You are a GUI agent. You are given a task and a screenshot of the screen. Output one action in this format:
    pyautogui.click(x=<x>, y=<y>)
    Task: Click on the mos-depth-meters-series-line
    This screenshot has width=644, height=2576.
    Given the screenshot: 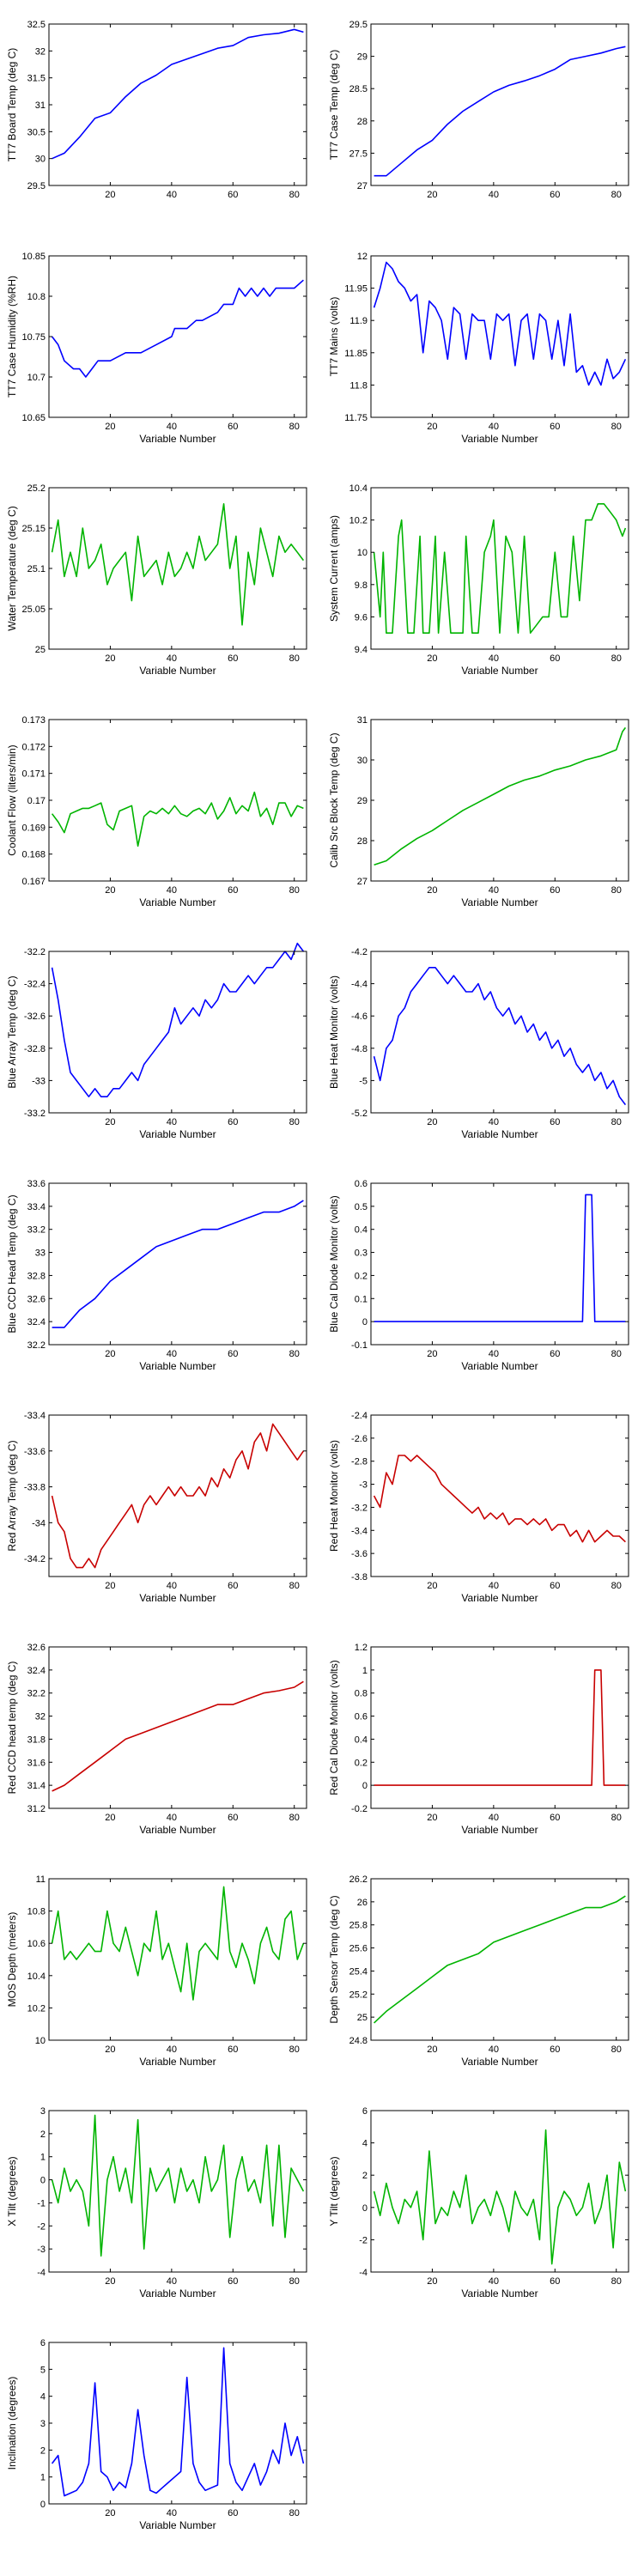 What is the action you would take?
    pyautogui.click(x=178, y=1944)
    